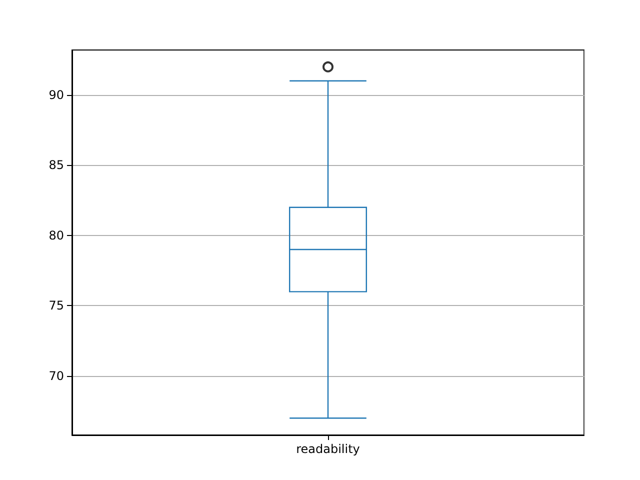 This screenshot has height=480, width=640. What do you see at coordinates (56, 165) in the screenshot?
I see `y-tick-label: 85` at bounding box center [56, 165].